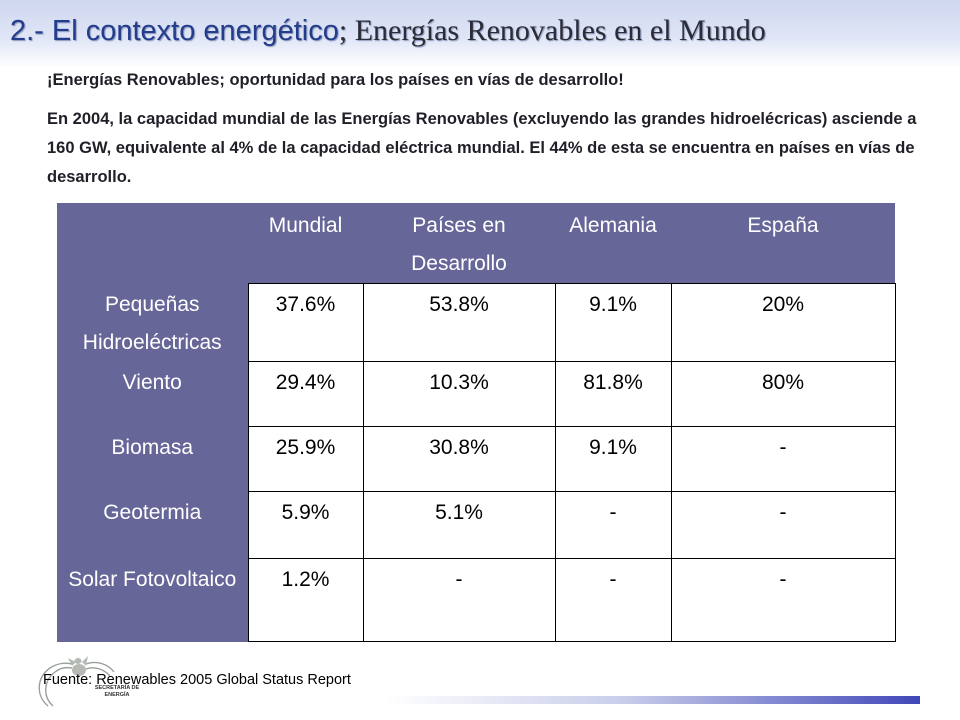 This screenshot has height=720, width=960. Describe the element at coordinates (653, 700) in the screenshot. I see `footer-bar` at that location.